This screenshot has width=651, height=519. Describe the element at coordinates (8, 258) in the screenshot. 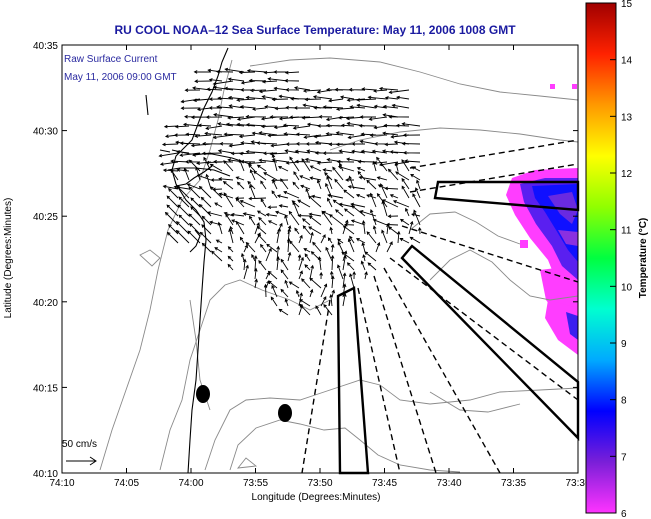

I see `y-axis-label: Latitude (Degrees:Minutes)` at that location.